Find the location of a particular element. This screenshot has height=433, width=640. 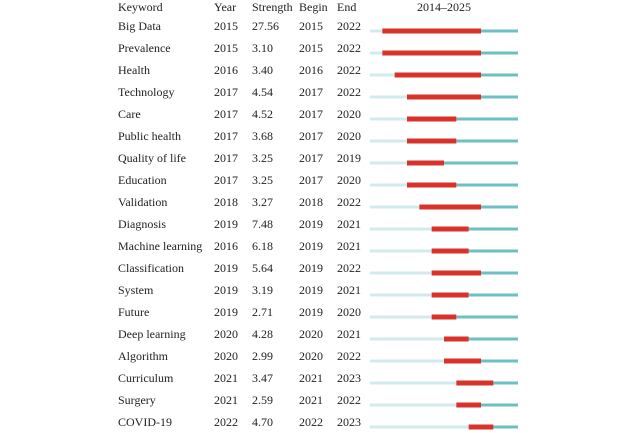

keyword: Public health is located at coordinates (149, 136).